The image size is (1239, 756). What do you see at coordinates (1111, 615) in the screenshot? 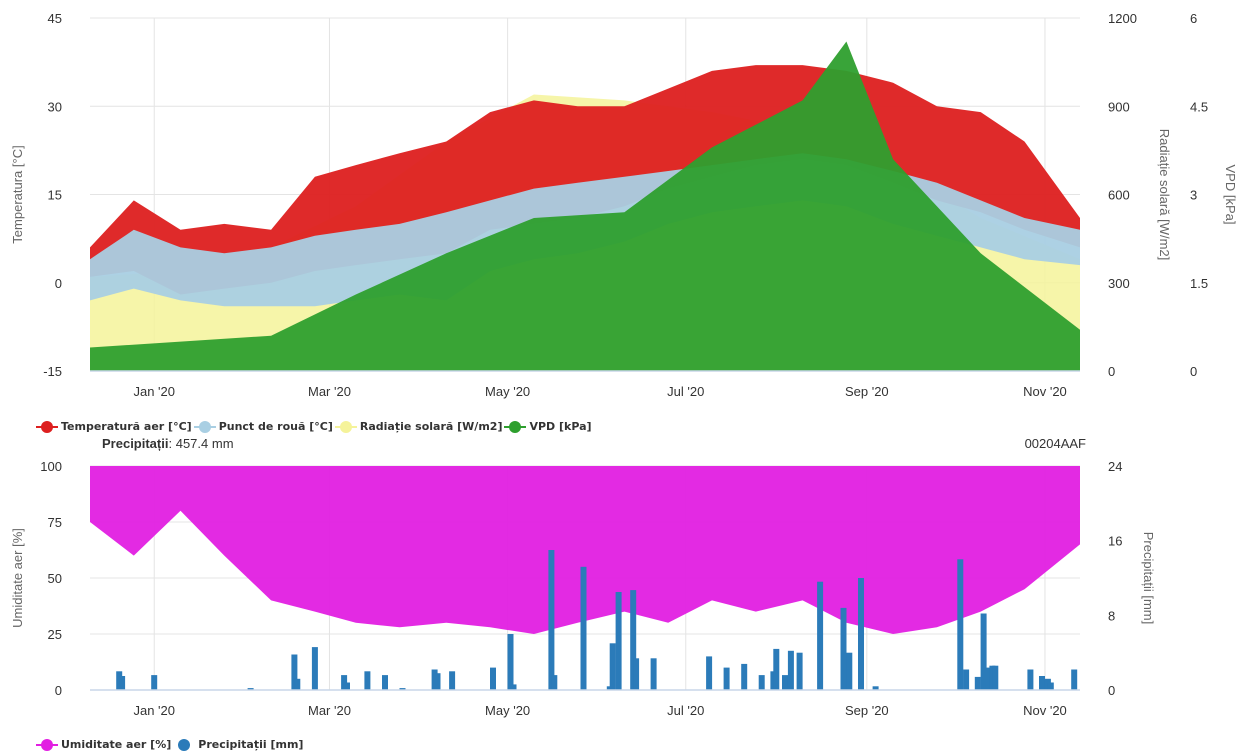
I see `y-tick-label-right: 8` at bounding box center [1111, 615].